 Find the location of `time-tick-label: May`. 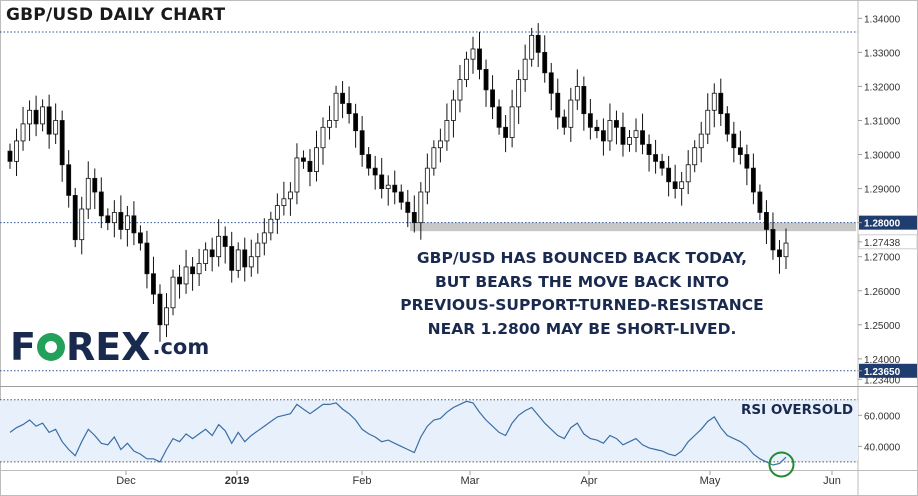

time-tick-label: May is located at coordinates (710, 481).